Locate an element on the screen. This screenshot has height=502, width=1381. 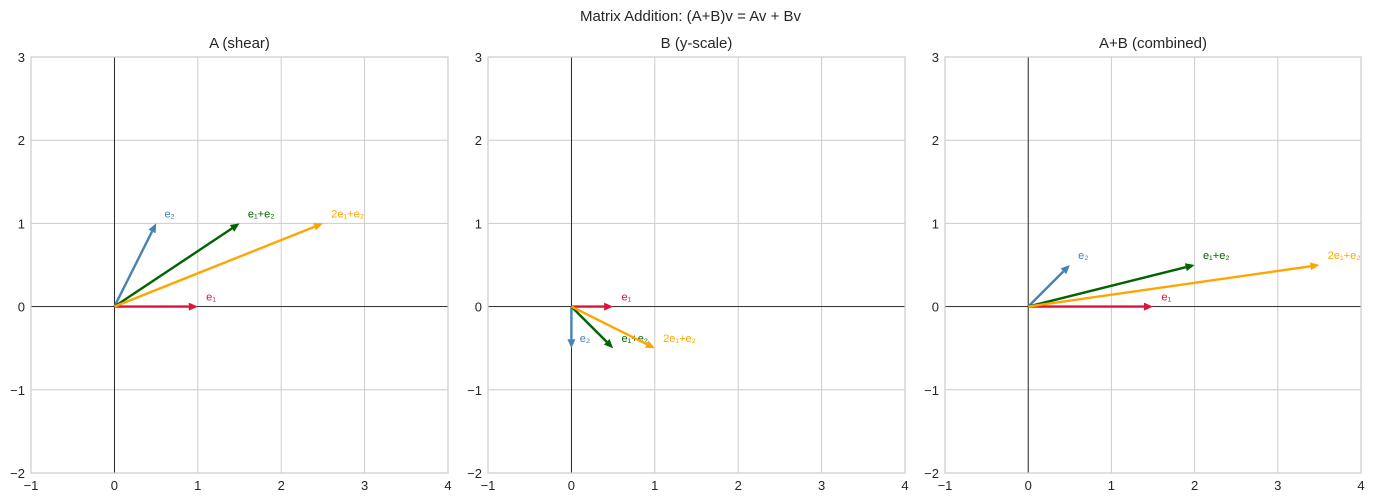
panel-title: A+B (combined) is located at coordinates (1153, 43).